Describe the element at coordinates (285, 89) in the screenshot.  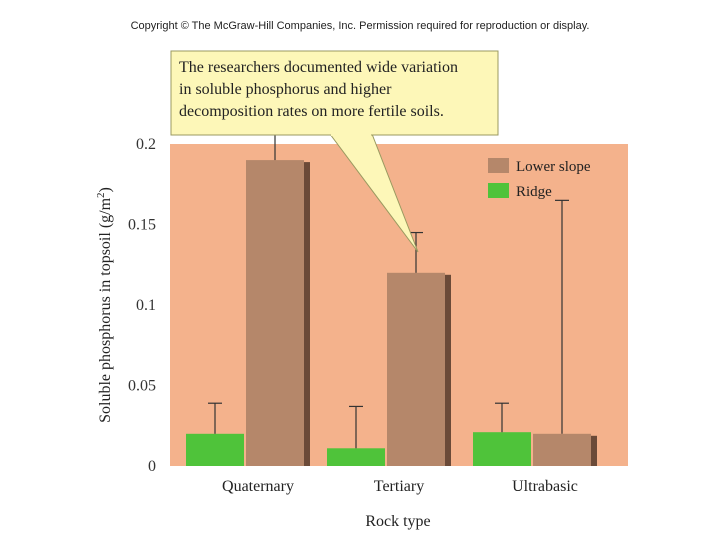
I see `callout-text-line: in soluble phosphorus and higher` at that location.